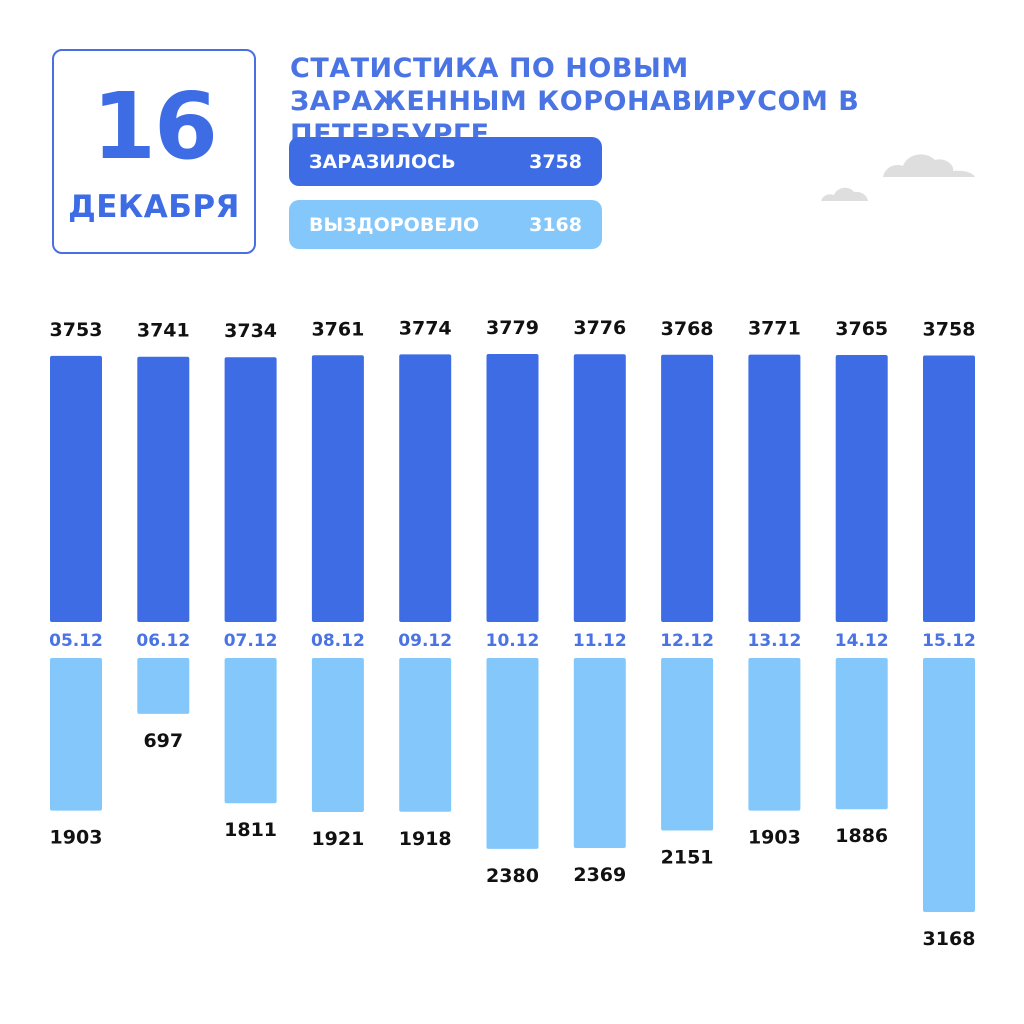 Image resolution: width=1024 pixels, height=1024 pixels. Describe the element at coordinates (337, 839) in the screenshot. I see `recovered-value-label: 1921` at that location.